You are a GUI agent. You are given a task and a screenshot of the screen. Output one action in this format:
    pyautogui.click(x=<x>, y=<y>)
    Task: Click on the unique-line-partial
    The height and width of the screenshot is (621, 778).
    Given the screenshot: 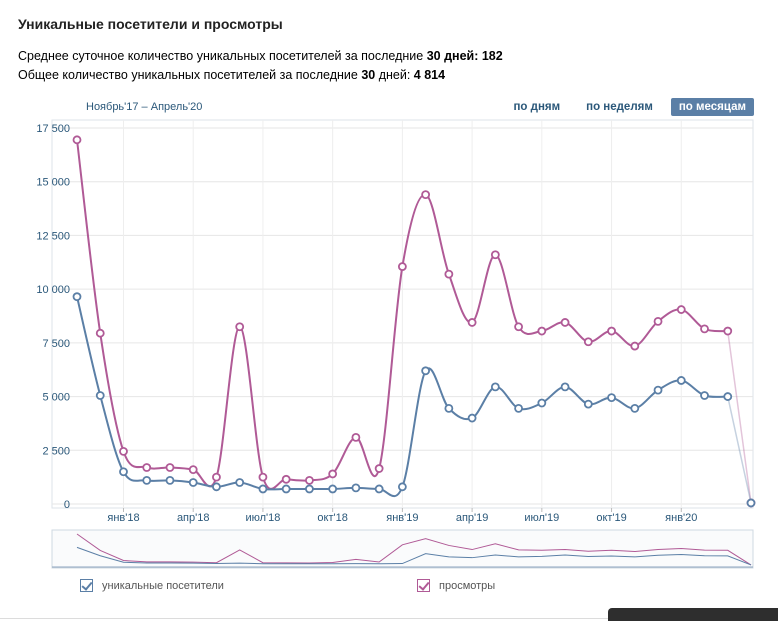 What is the action you would take?
    pyautogui.click(x=739, y=450)
    